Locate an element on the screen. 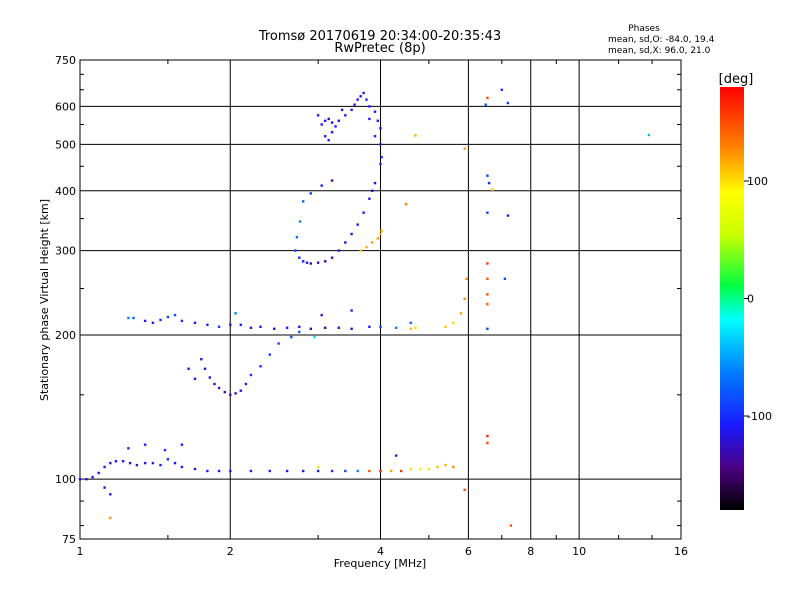 Image resolution: width=800 pixels, height=600 pixels. y-tick-label: 200 is located at coordinates (65, 335).